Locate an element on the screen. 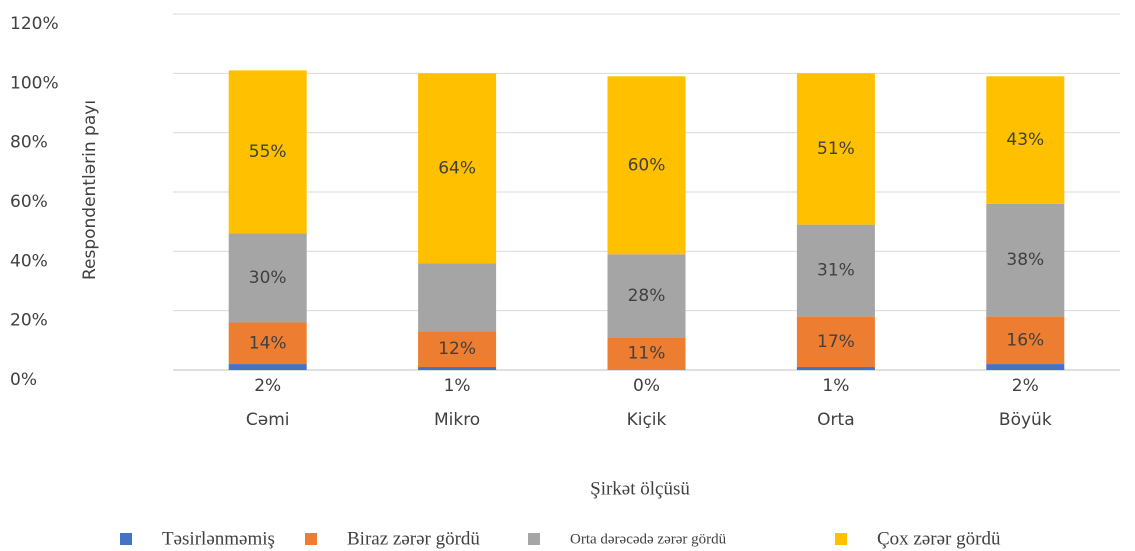 This screenshot has width=1135, height=551. y-tick-label: 20% is located at coordinates (29, 321).